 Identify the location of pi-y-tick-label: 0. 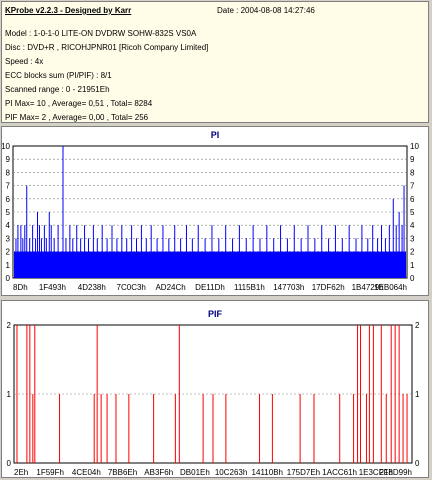
(8, 278).